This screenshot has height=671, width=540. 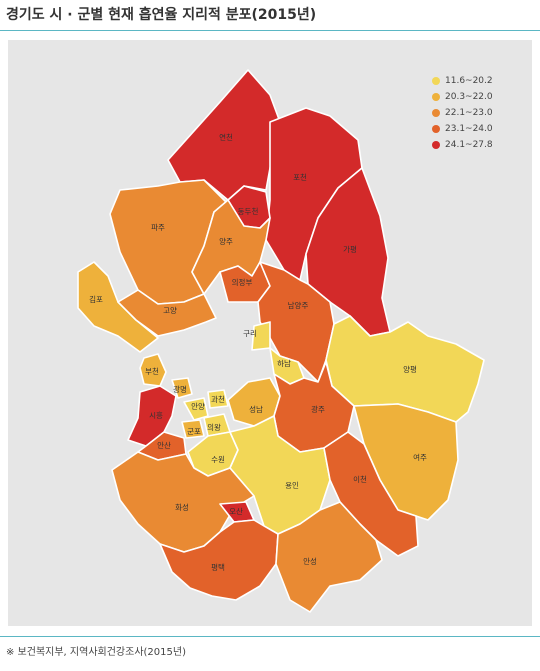 What do you see at coordinates (156, 415) in the screenshot?
I see `region-label-siheung: 시흥` at bounding box center [156, 415].